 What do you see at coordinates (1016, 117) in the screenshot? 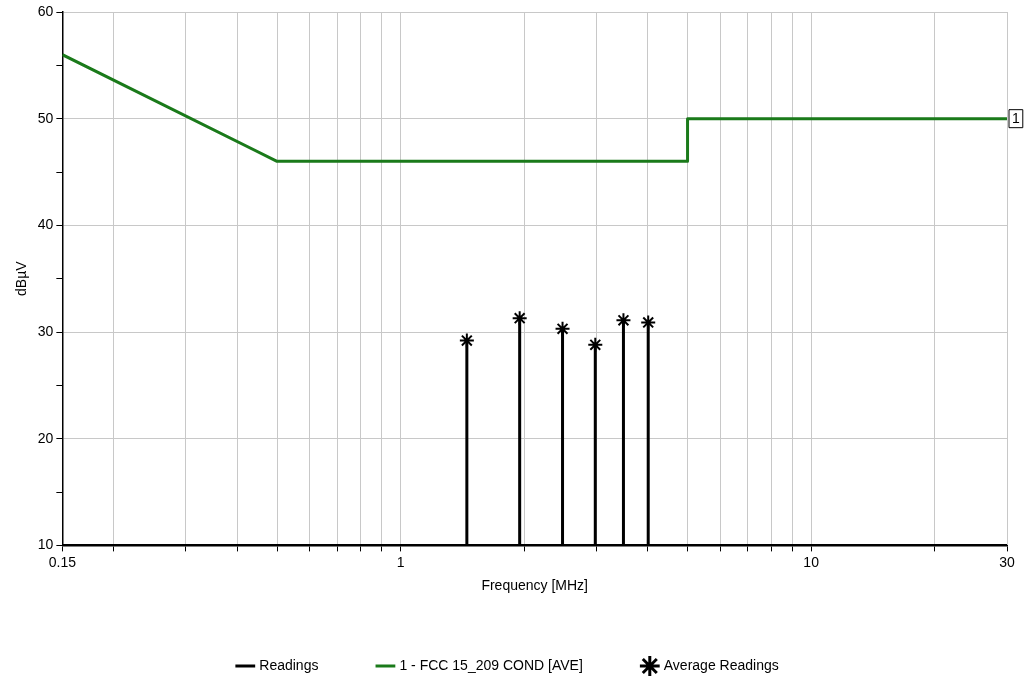
I see `annotation: 1` at bounding box center [1016, 117].